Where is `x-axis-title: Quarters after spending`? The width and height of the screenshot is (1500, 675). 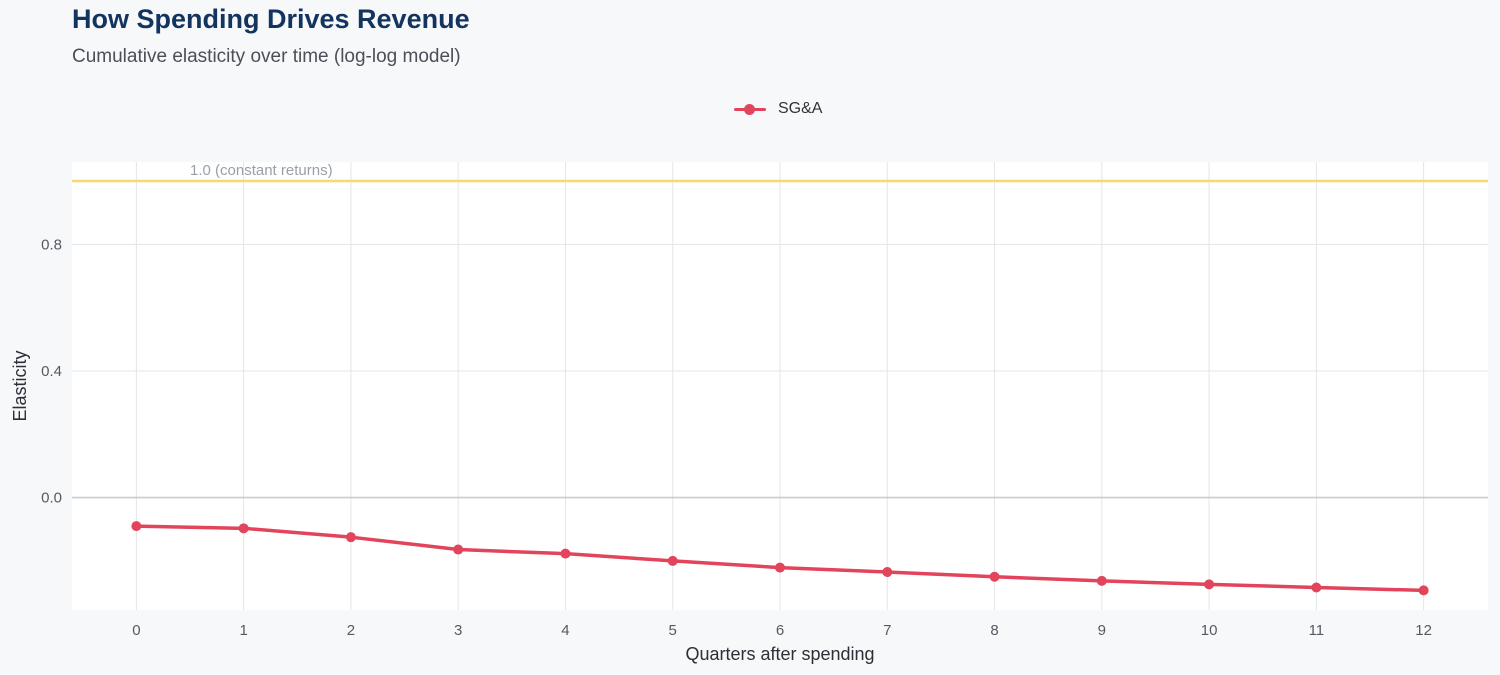
x-axis-title: Quarters after spending is located at coordinates (779, 654).